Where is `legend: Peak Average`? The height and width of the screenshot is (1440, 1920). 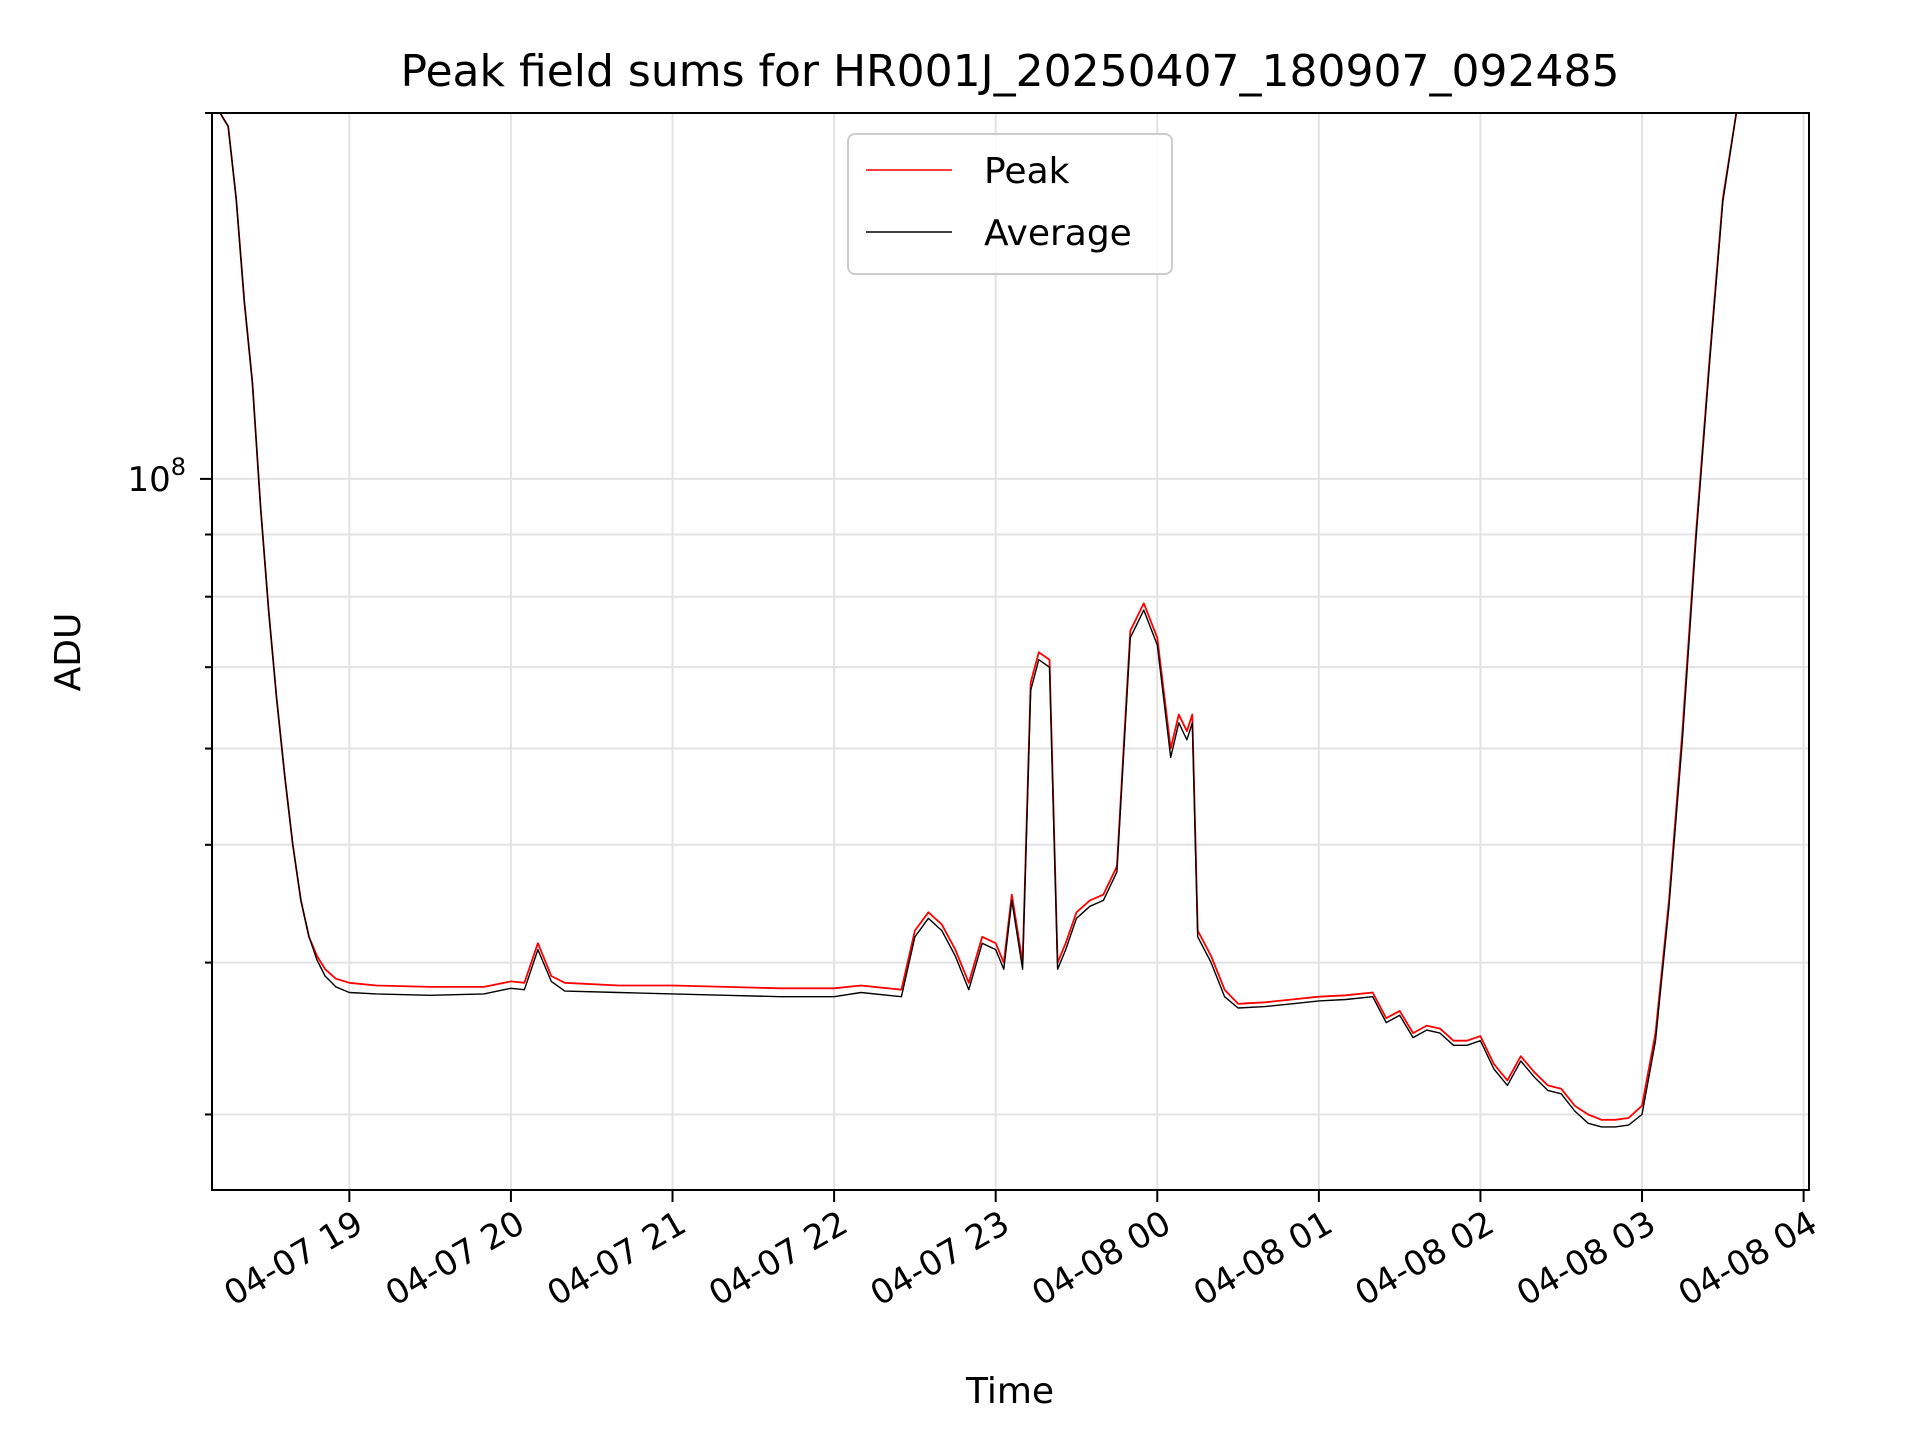
legend: Peak Average is located at coordinates (1010, 204).